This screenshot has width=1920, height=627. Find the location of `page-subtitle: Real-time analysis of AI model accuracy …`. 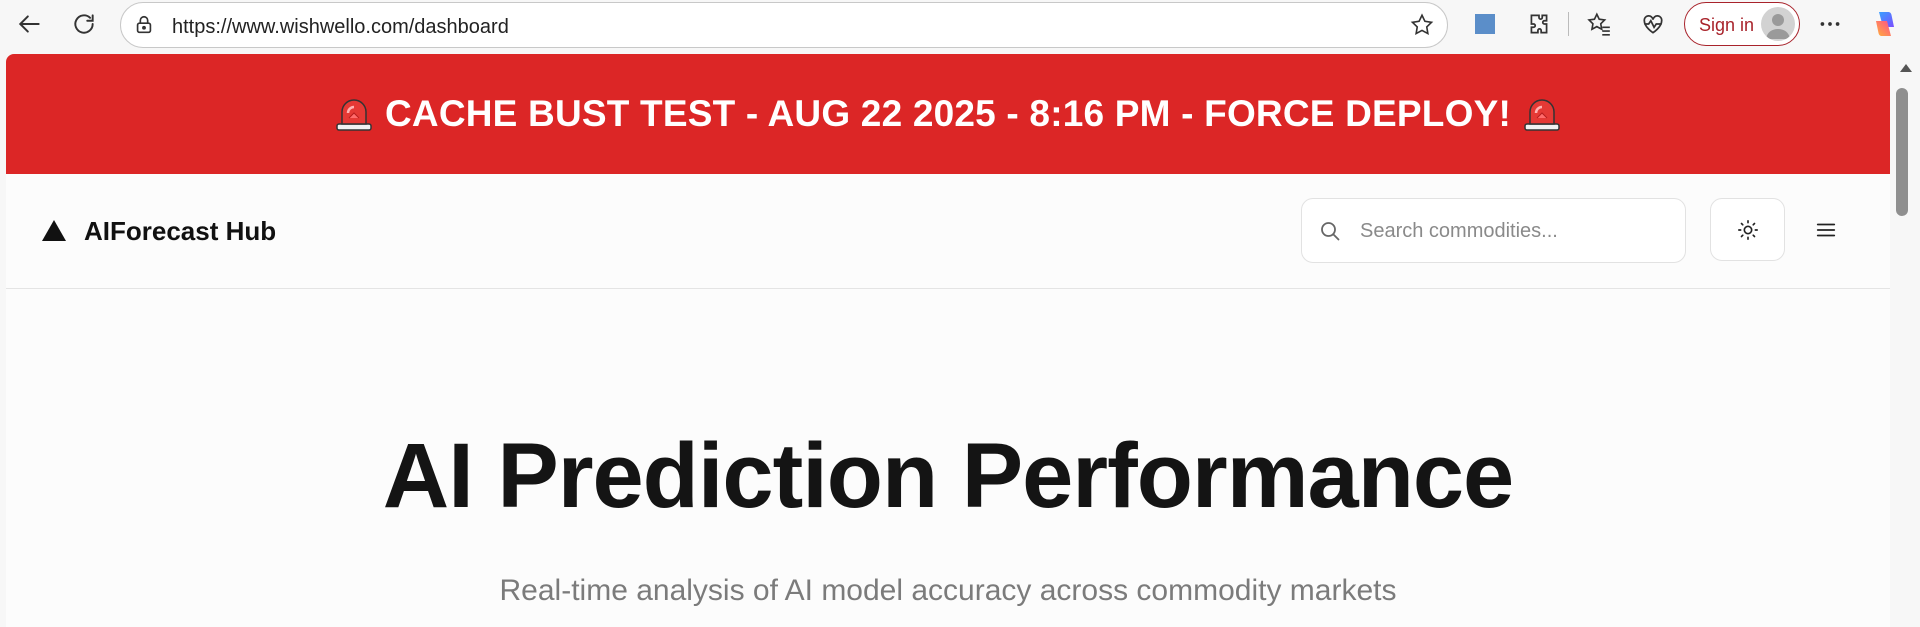

page-subtitle: Real-time analysis of AI model accuracy … is located at coordinates (948, 590).